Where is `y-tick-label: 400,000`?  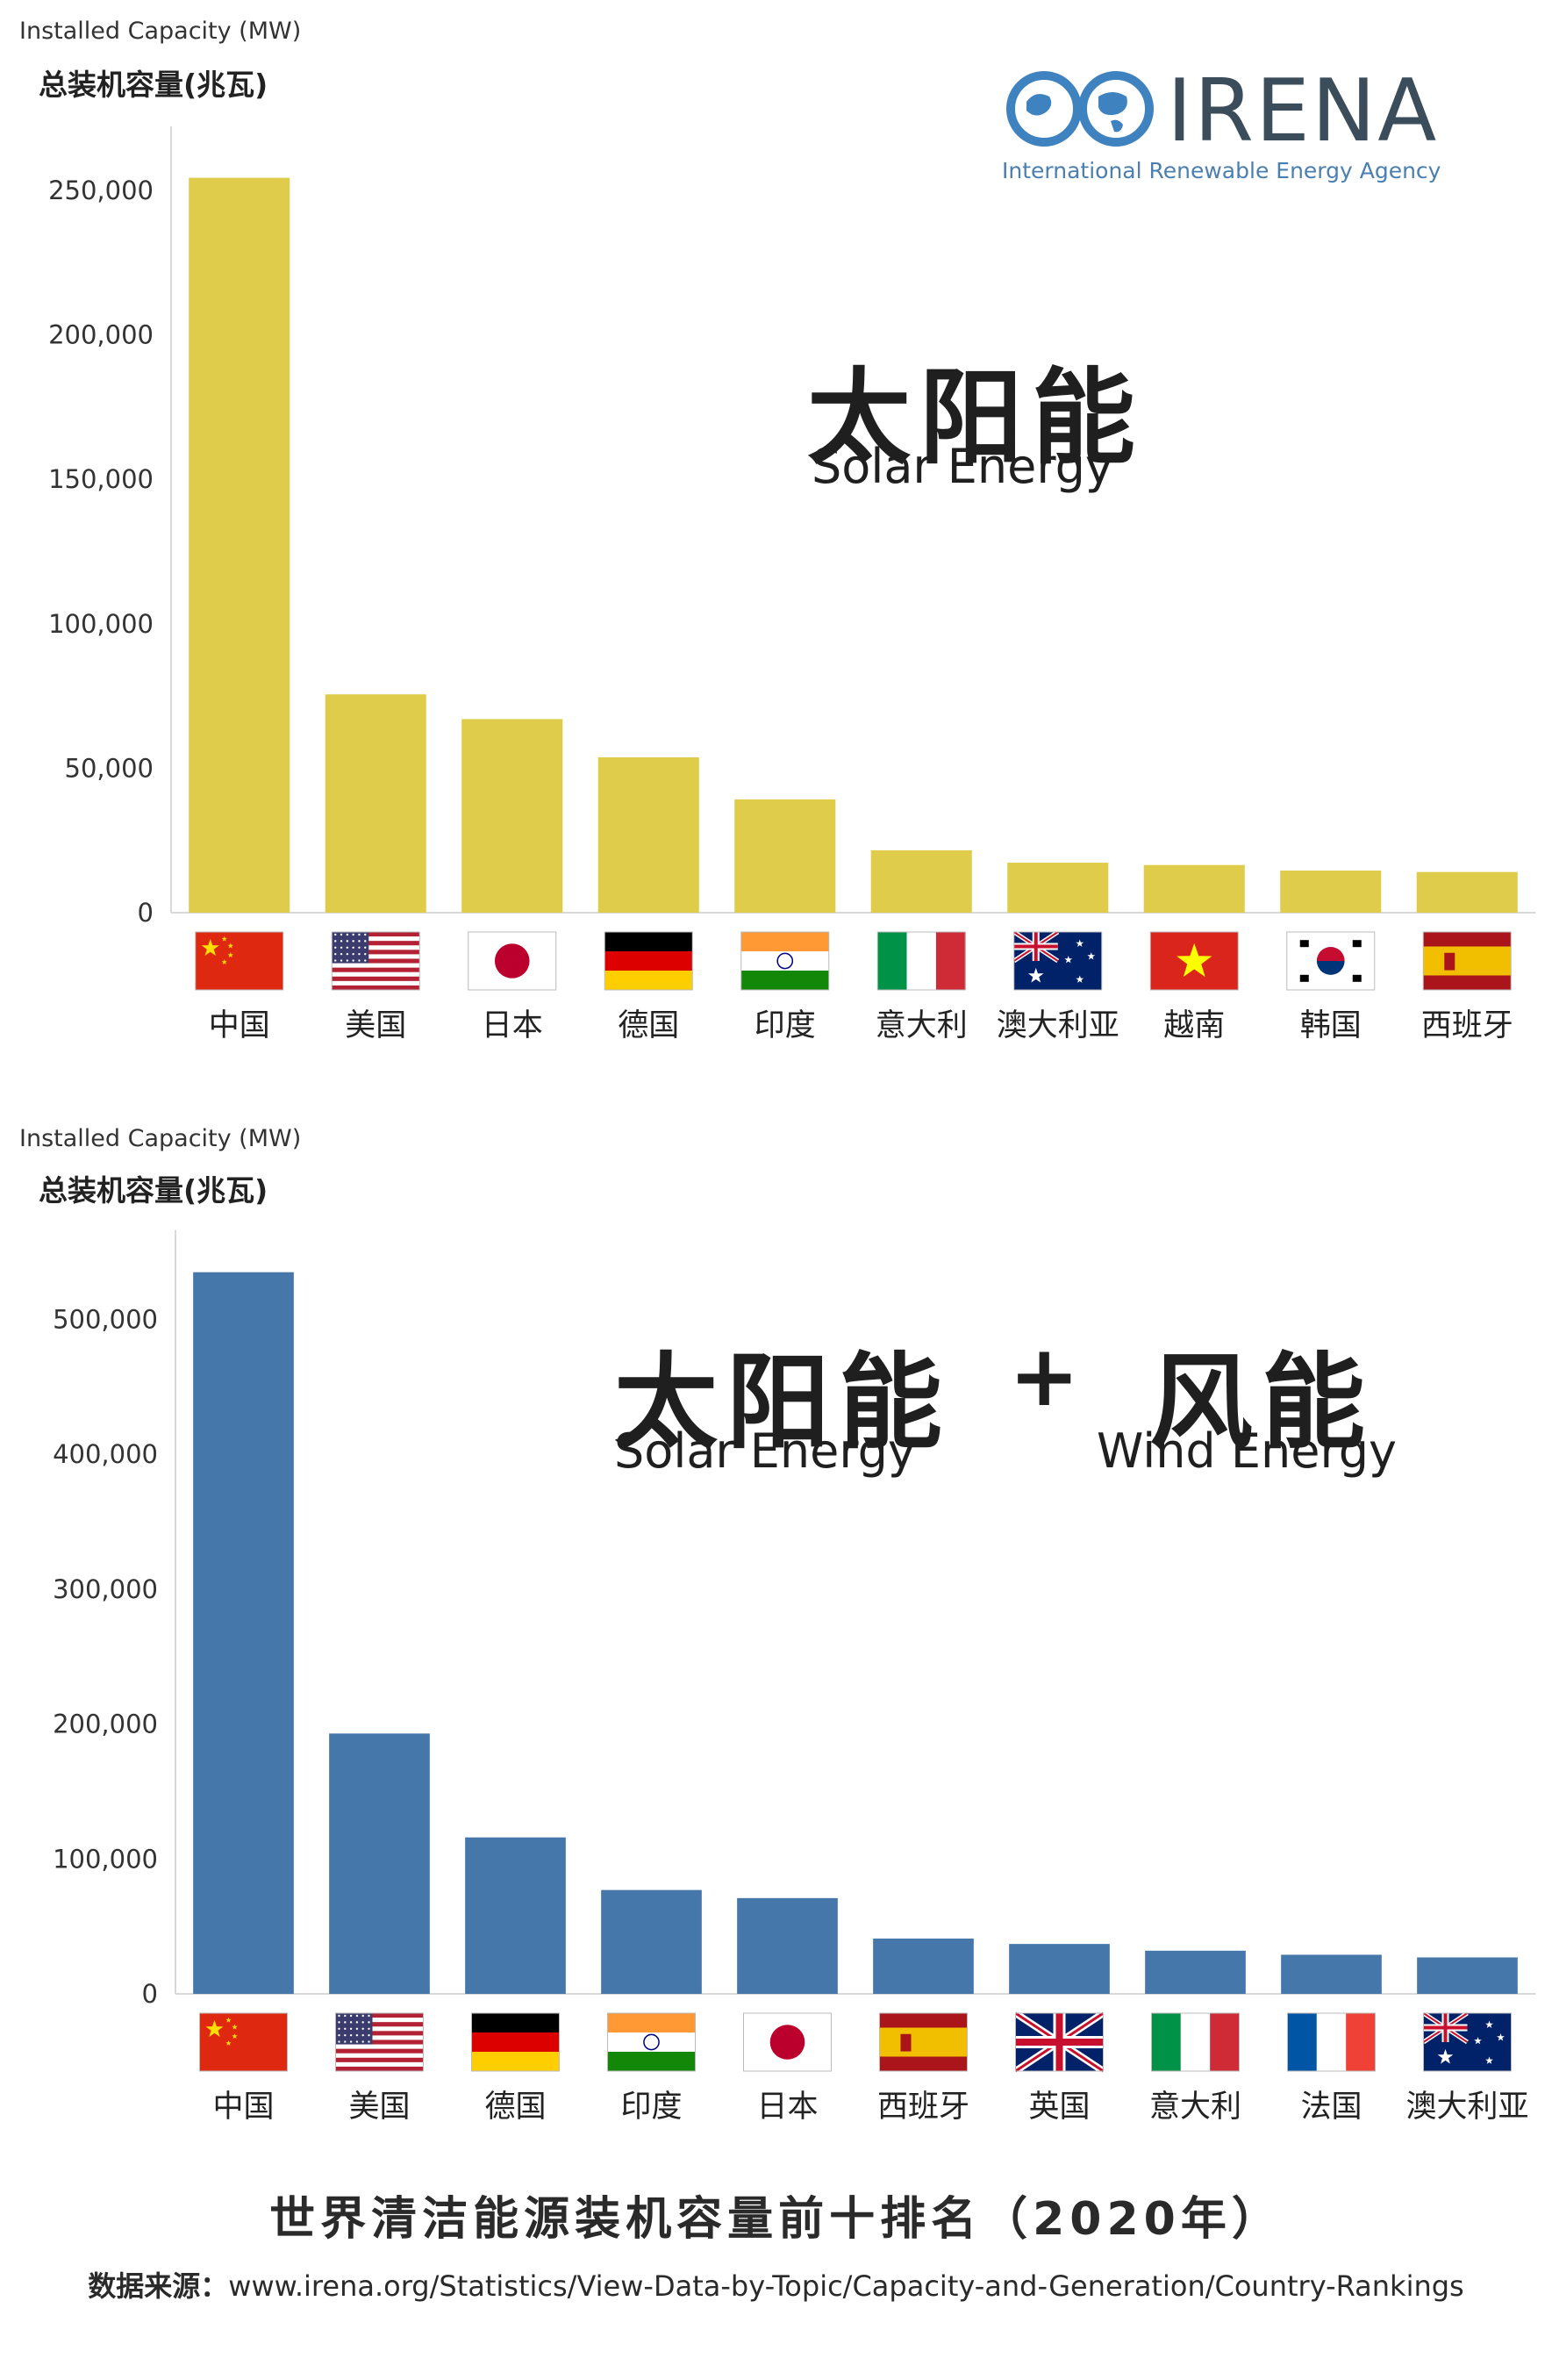 y-tick-label: 400,000 is located at coordinates (105, 1454).